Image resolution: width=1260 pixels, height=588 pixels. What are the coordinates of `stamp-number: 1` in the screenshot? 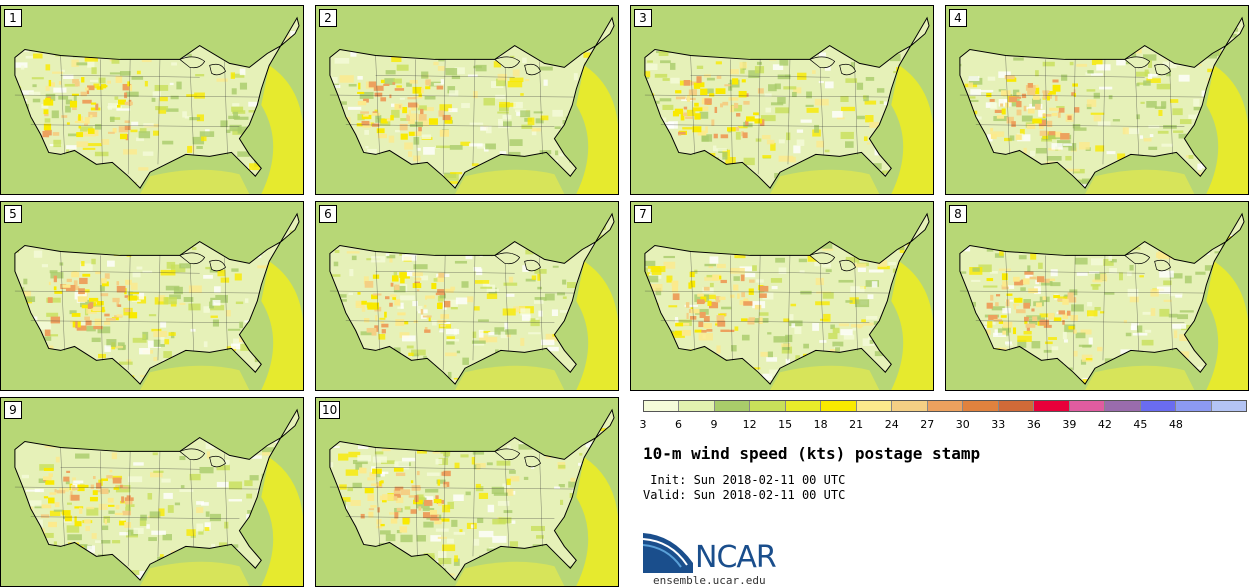 It's located at (13, 18).